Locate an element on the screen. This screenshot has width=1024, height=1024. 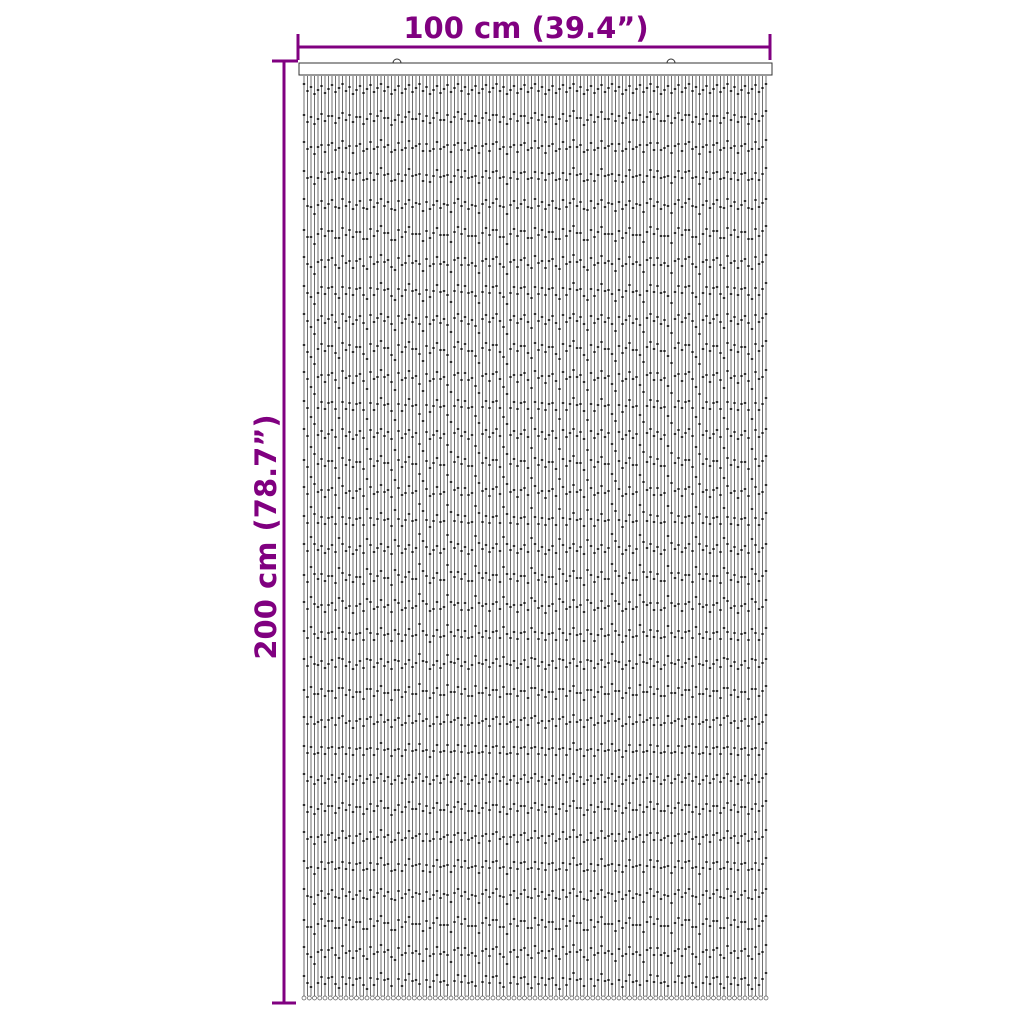
width-dimension is located at coordinates (534, 47).